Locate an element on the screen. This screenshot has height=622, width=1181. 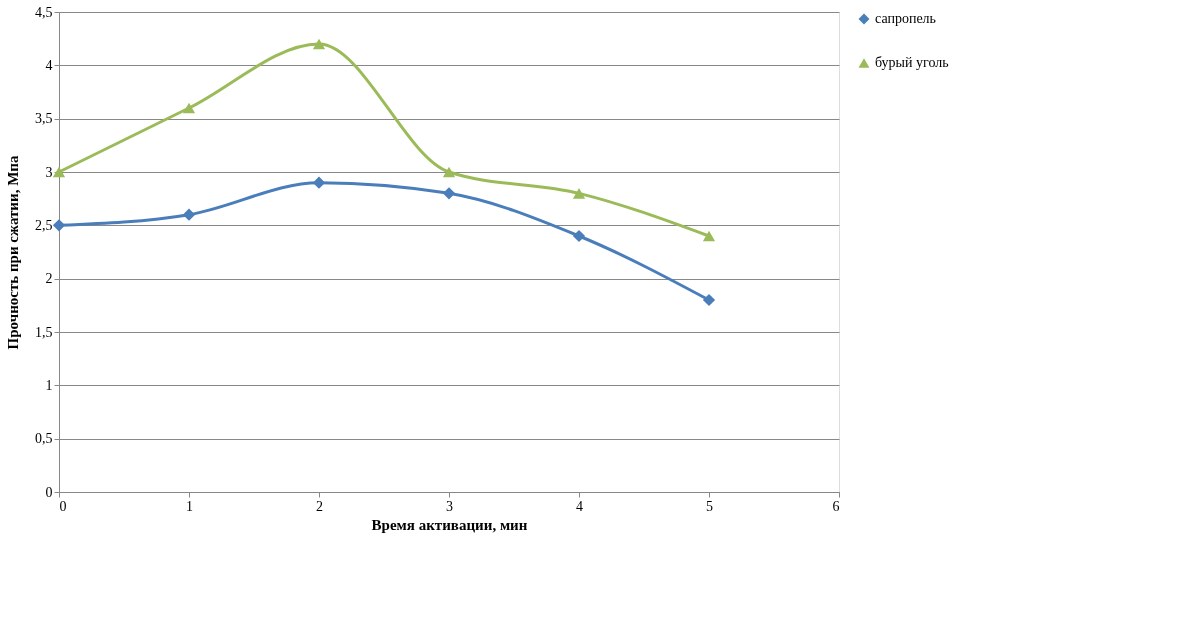
y-tick-label: 2 is located at coordinates (49, 279).